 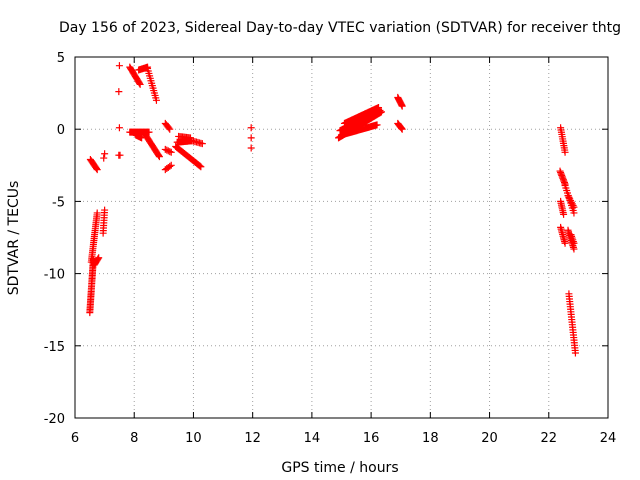 What do you see at coordinates (608, 438) in the screenshot?
I see `x-tick-label: 24` at bounding box center [608, 438].